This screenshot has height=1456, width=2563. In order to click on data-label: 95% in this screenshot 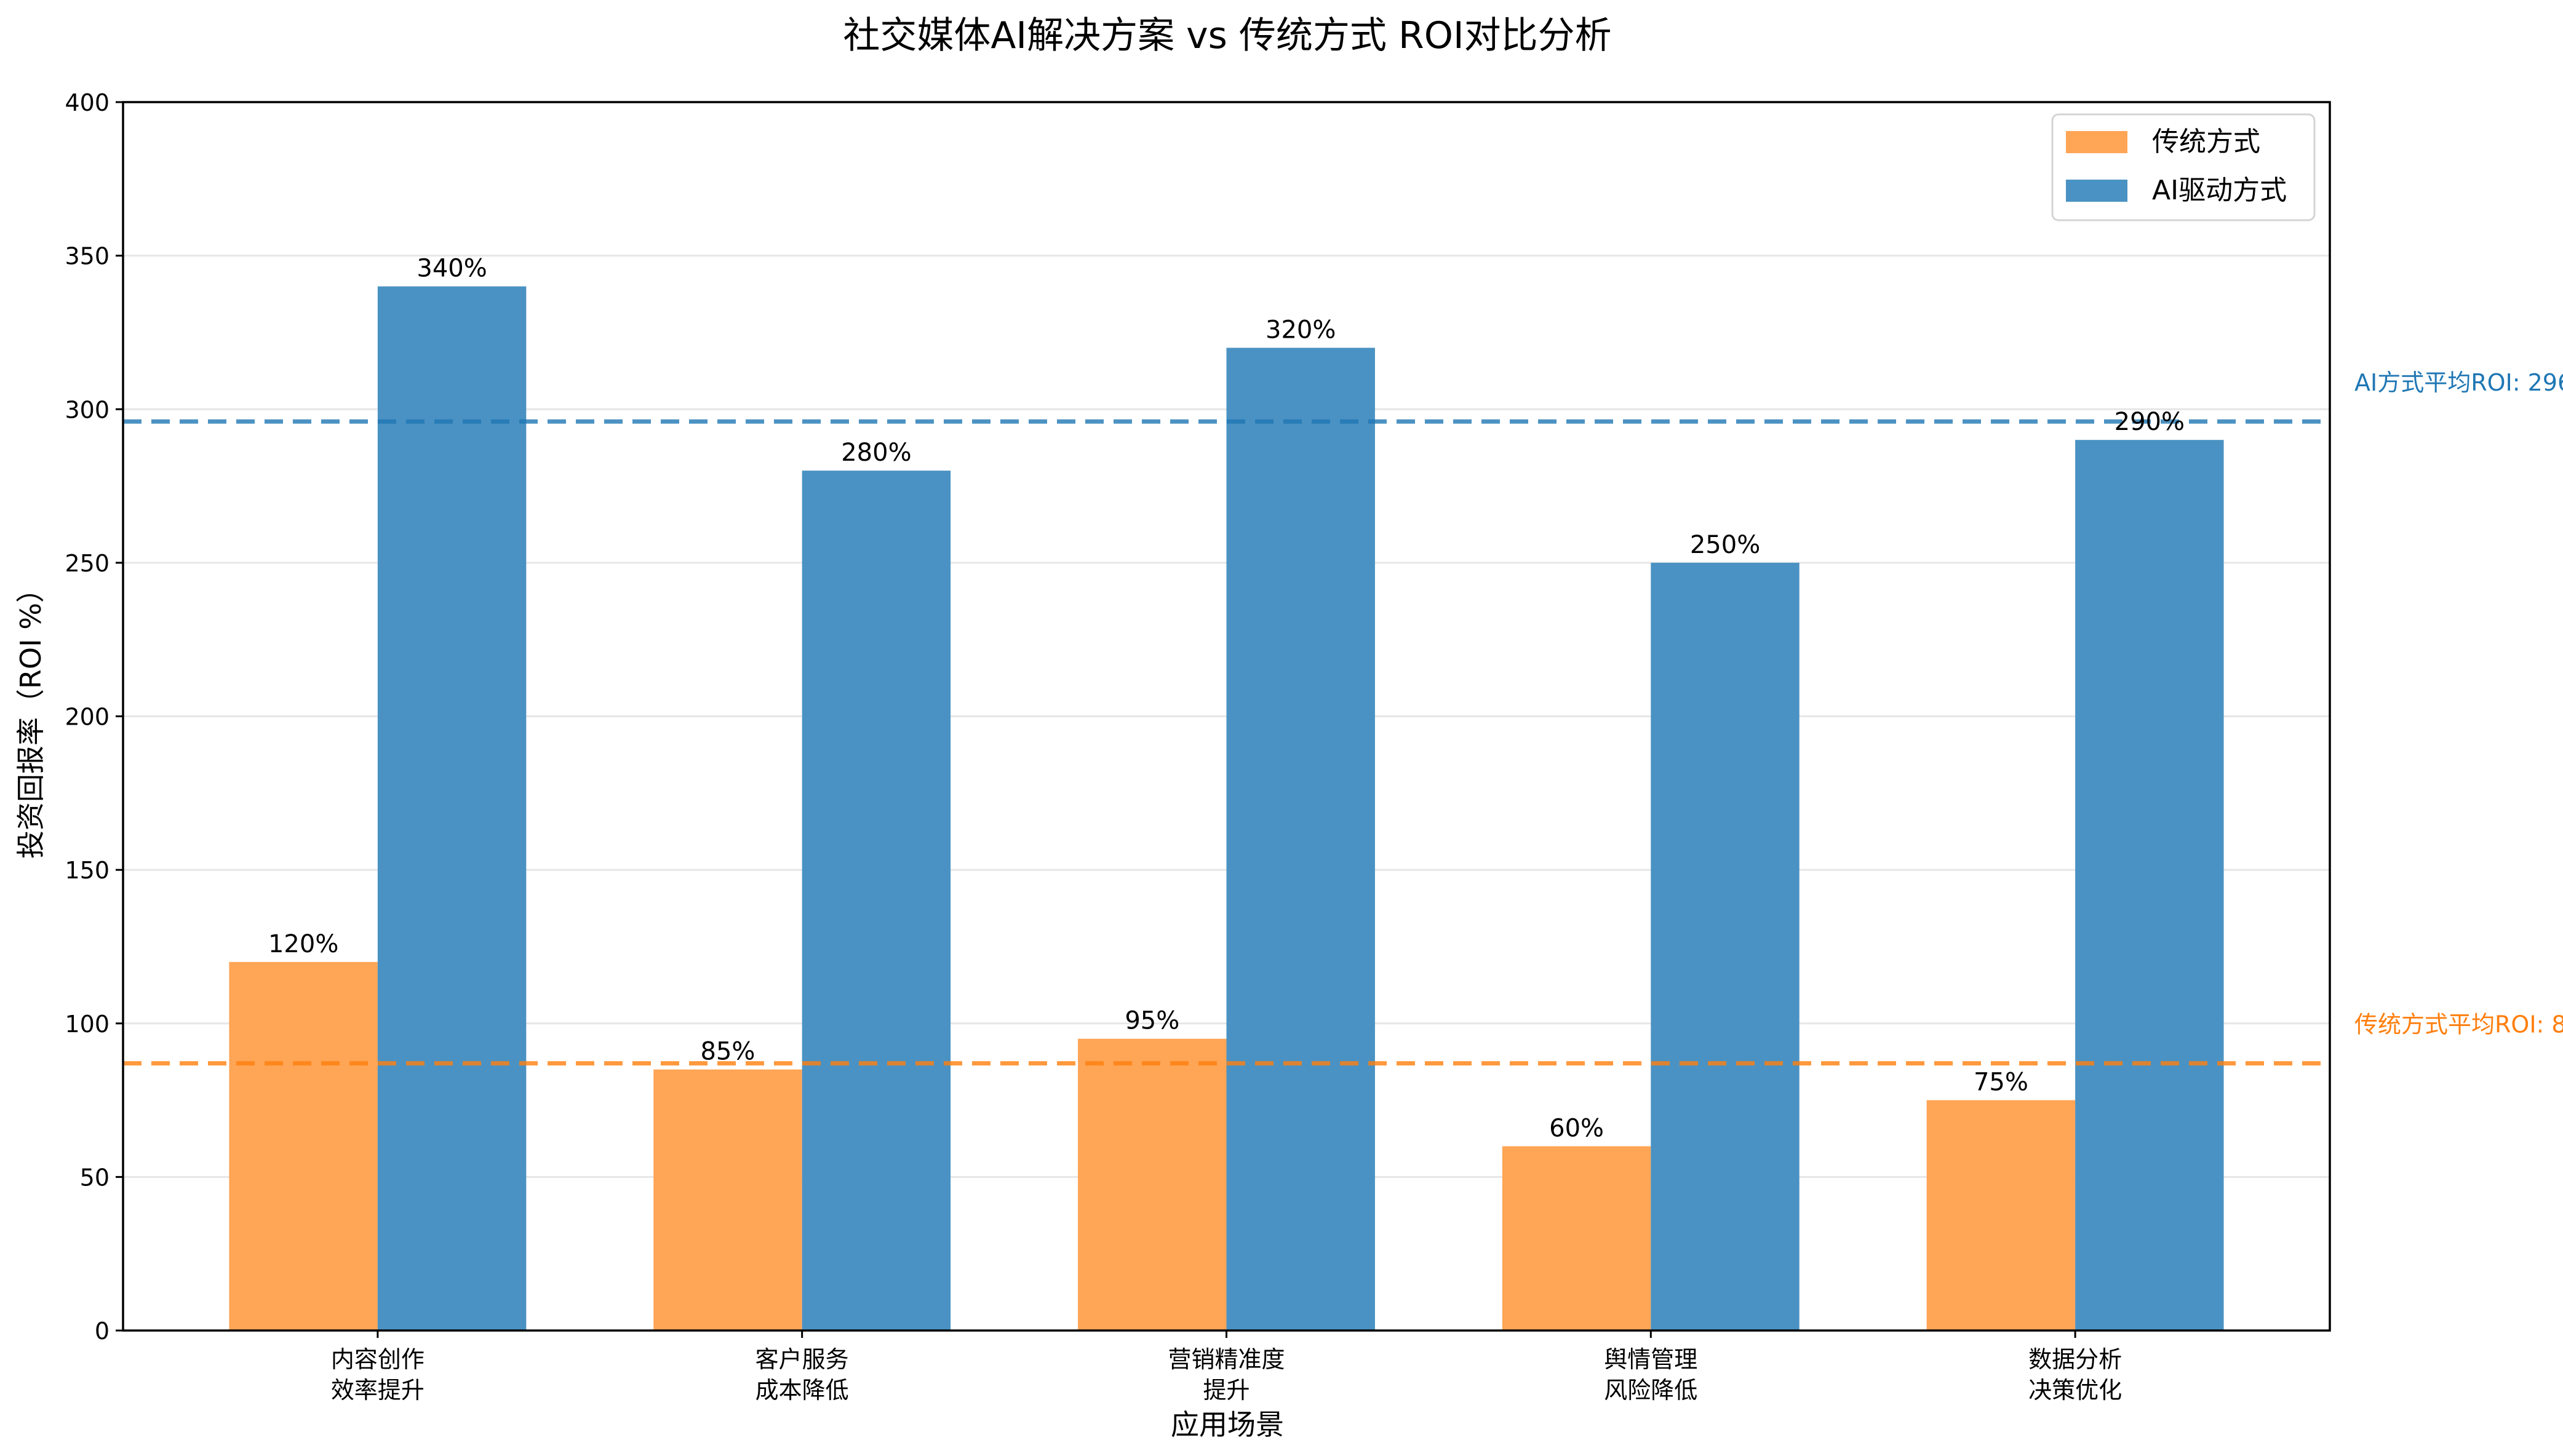, I will do `click(1152, 1021)`.